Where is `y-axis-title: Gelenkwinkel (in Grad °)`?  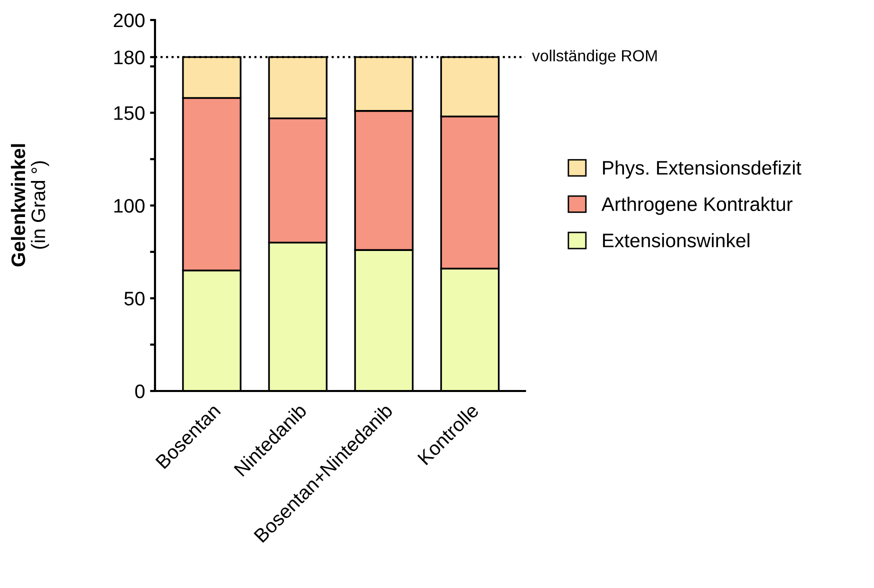
y-axis-title: Gelenkwinkel (in Grad °) is located at coordinates (30, 205).